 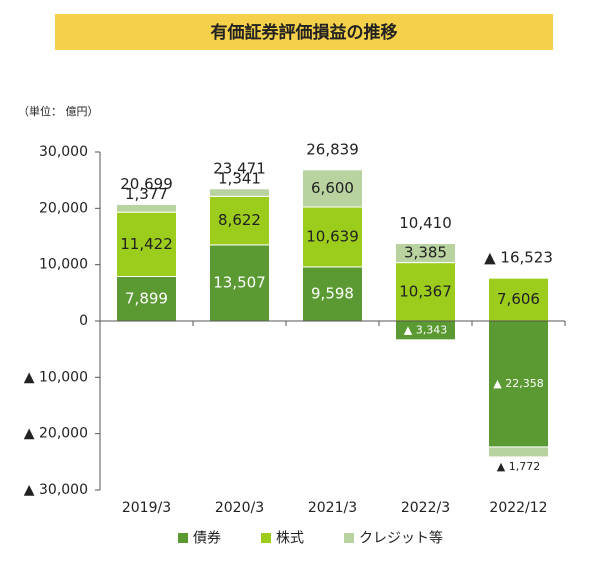 What do you see at coordinates (83, 321) in the screenshot?
I see `y-tick-label: 0` at bounding box center [83, 321].